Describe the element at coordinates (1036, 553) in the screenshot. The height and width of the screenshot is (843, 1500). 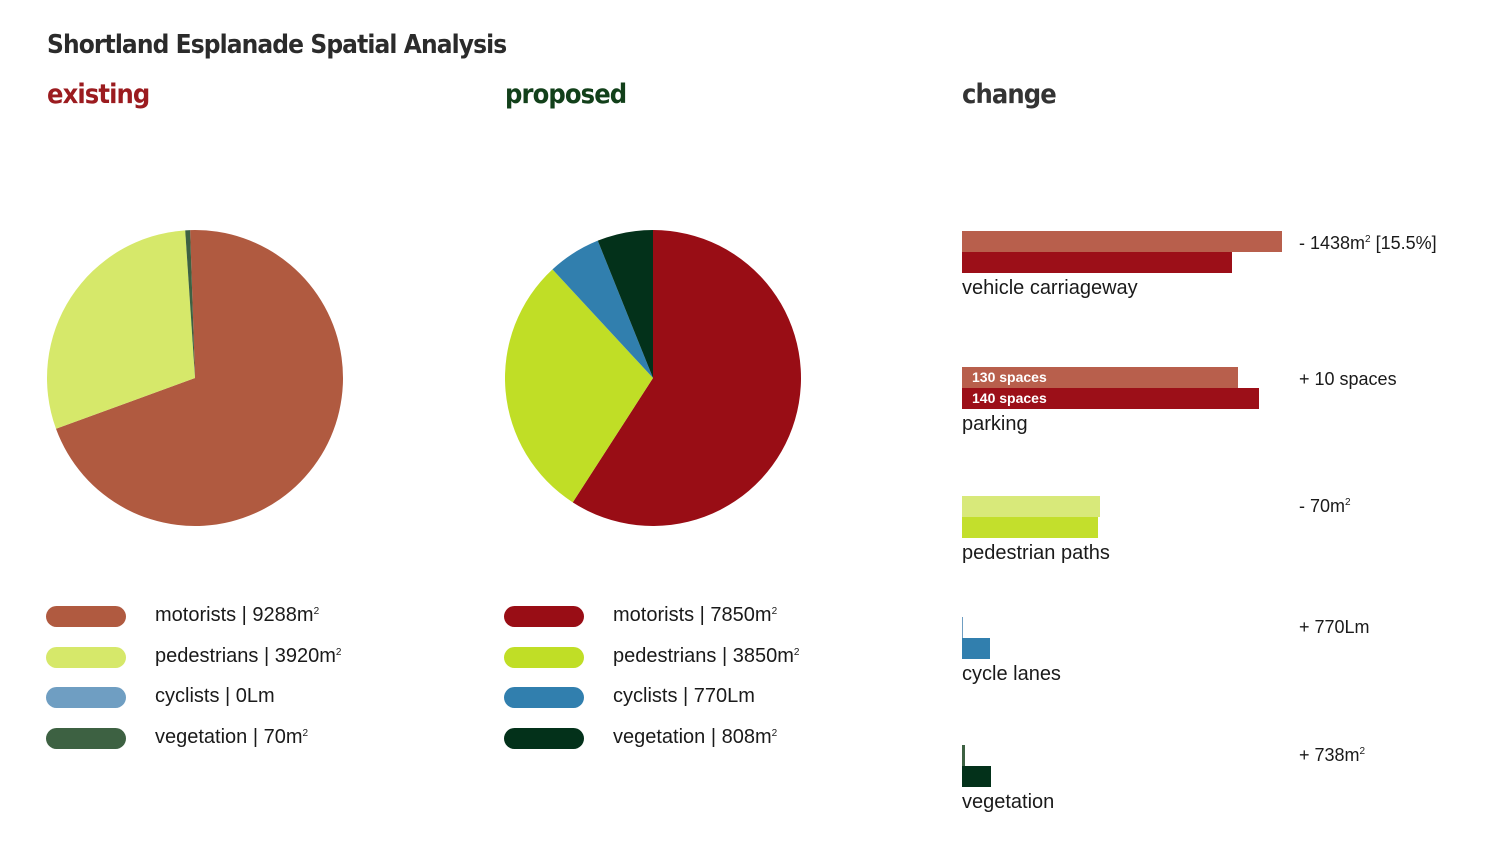
I see `change-category-label: pedestrian paths` at that location.